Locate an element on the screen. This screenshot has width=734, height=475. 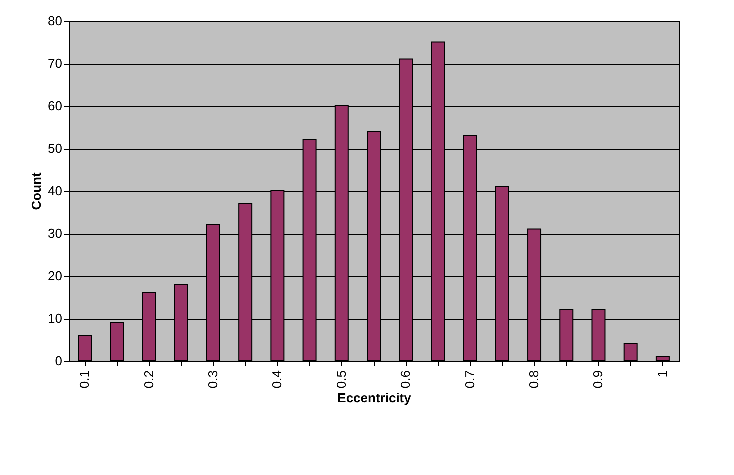
x-tick-label: 0.5 is located at coordinates (341, 379).